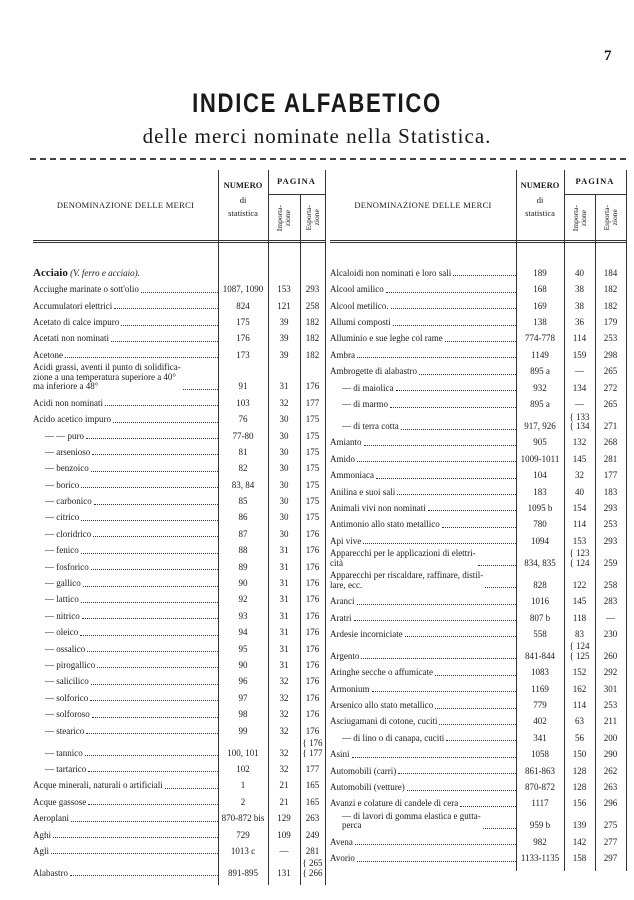 This screenshot has height=900, width=634. Describe the element at coordinates (67, 698) in the screenshot. I see `entry-name: — solforico` at that location.